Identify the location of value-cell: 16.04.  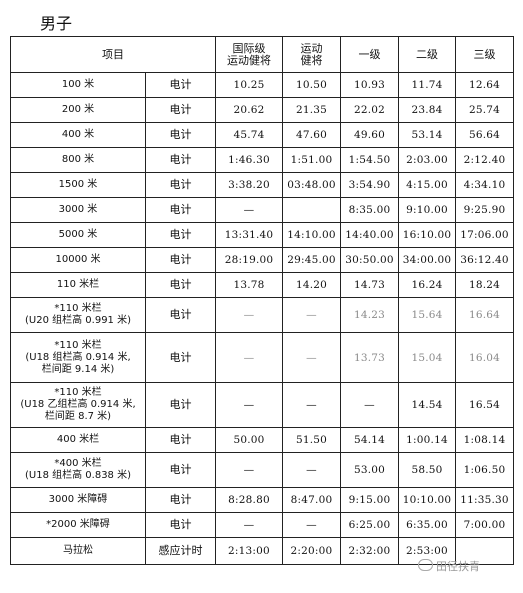
(484, 357).